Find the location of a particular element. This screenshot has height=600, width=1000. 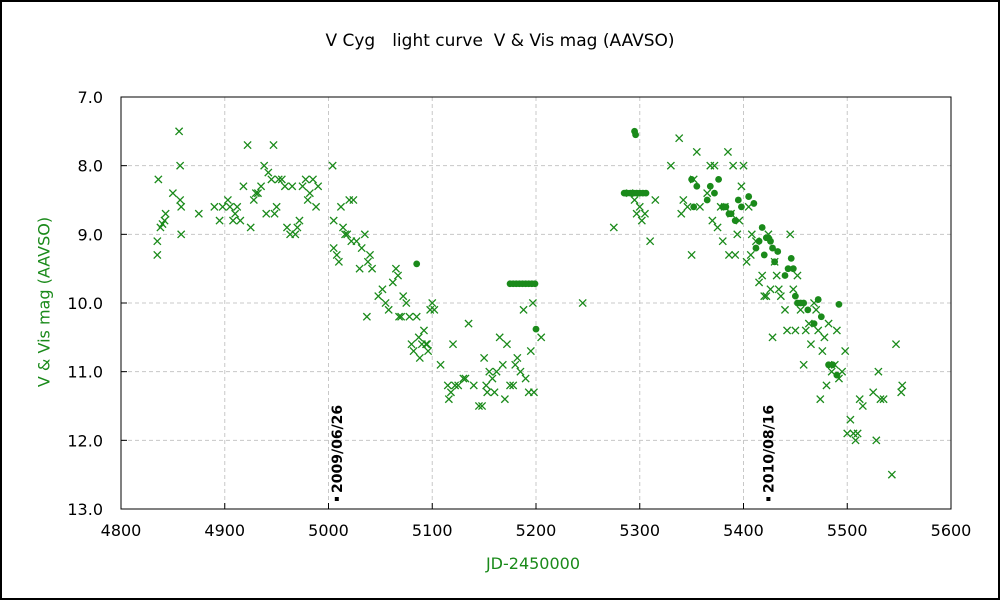

annotation-marker is located at coordinates (336, 499).